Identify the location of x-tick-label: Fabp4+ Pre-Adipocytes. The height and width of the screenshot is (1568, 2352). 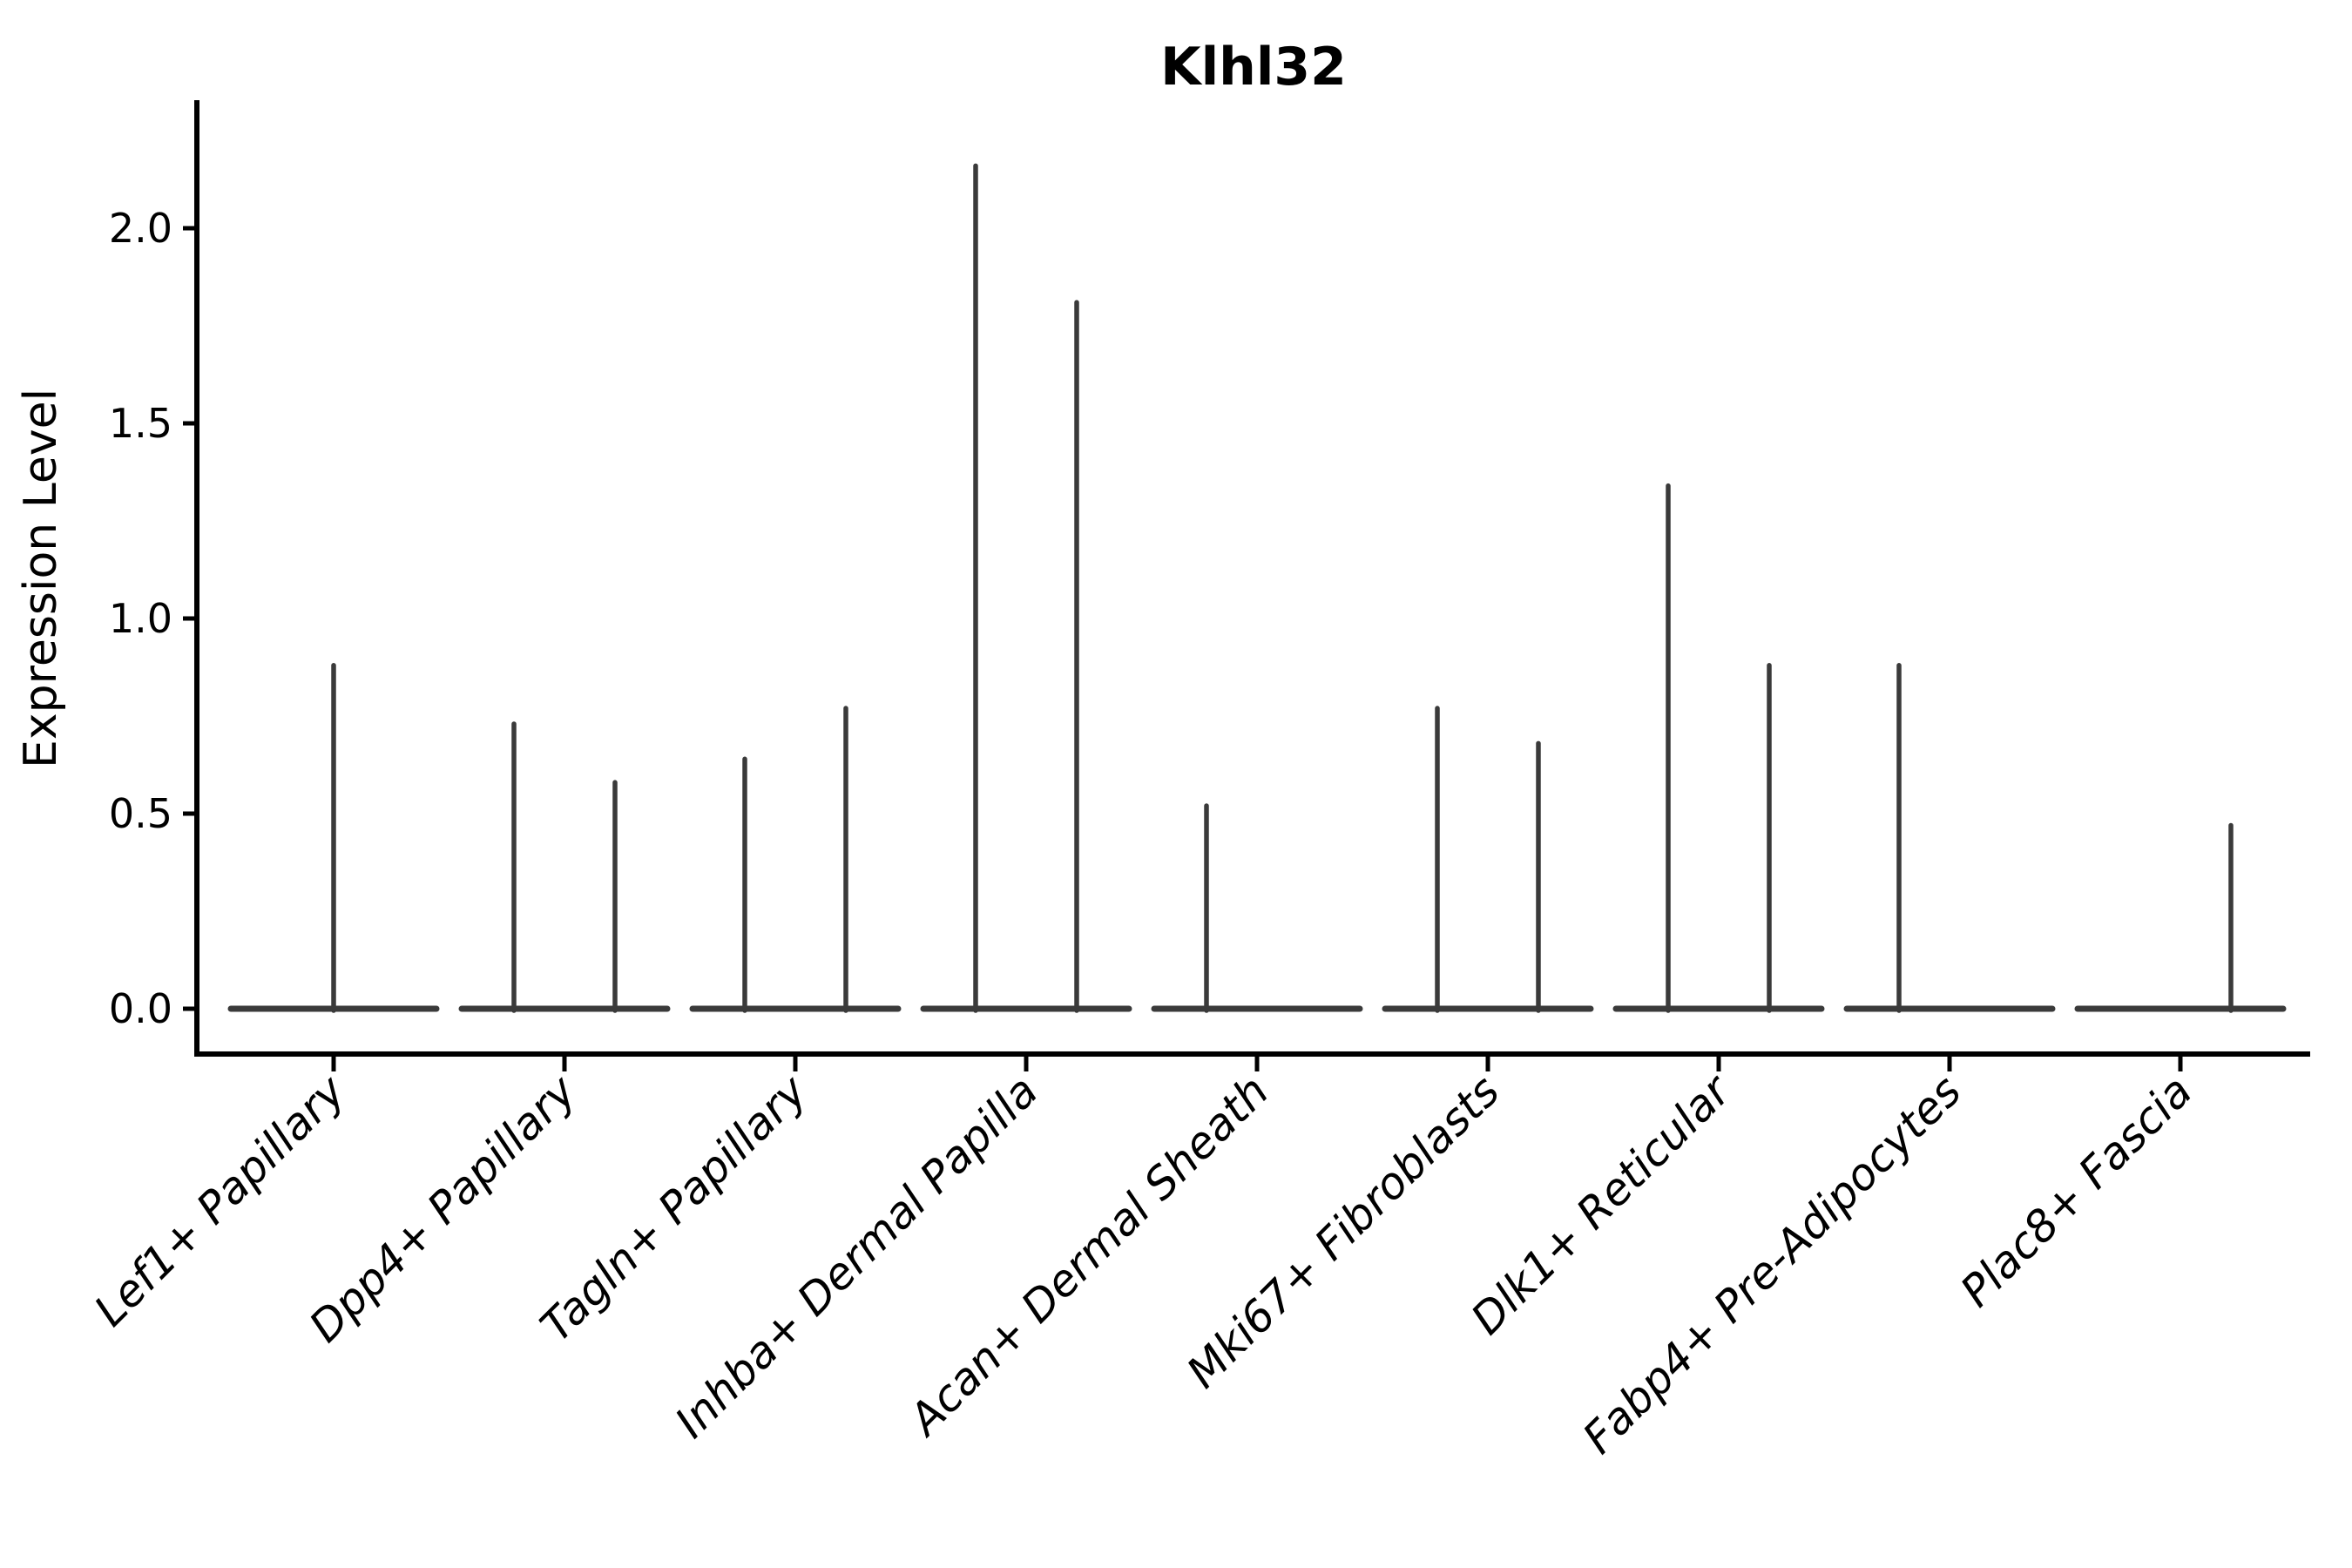
(1772, 1264).